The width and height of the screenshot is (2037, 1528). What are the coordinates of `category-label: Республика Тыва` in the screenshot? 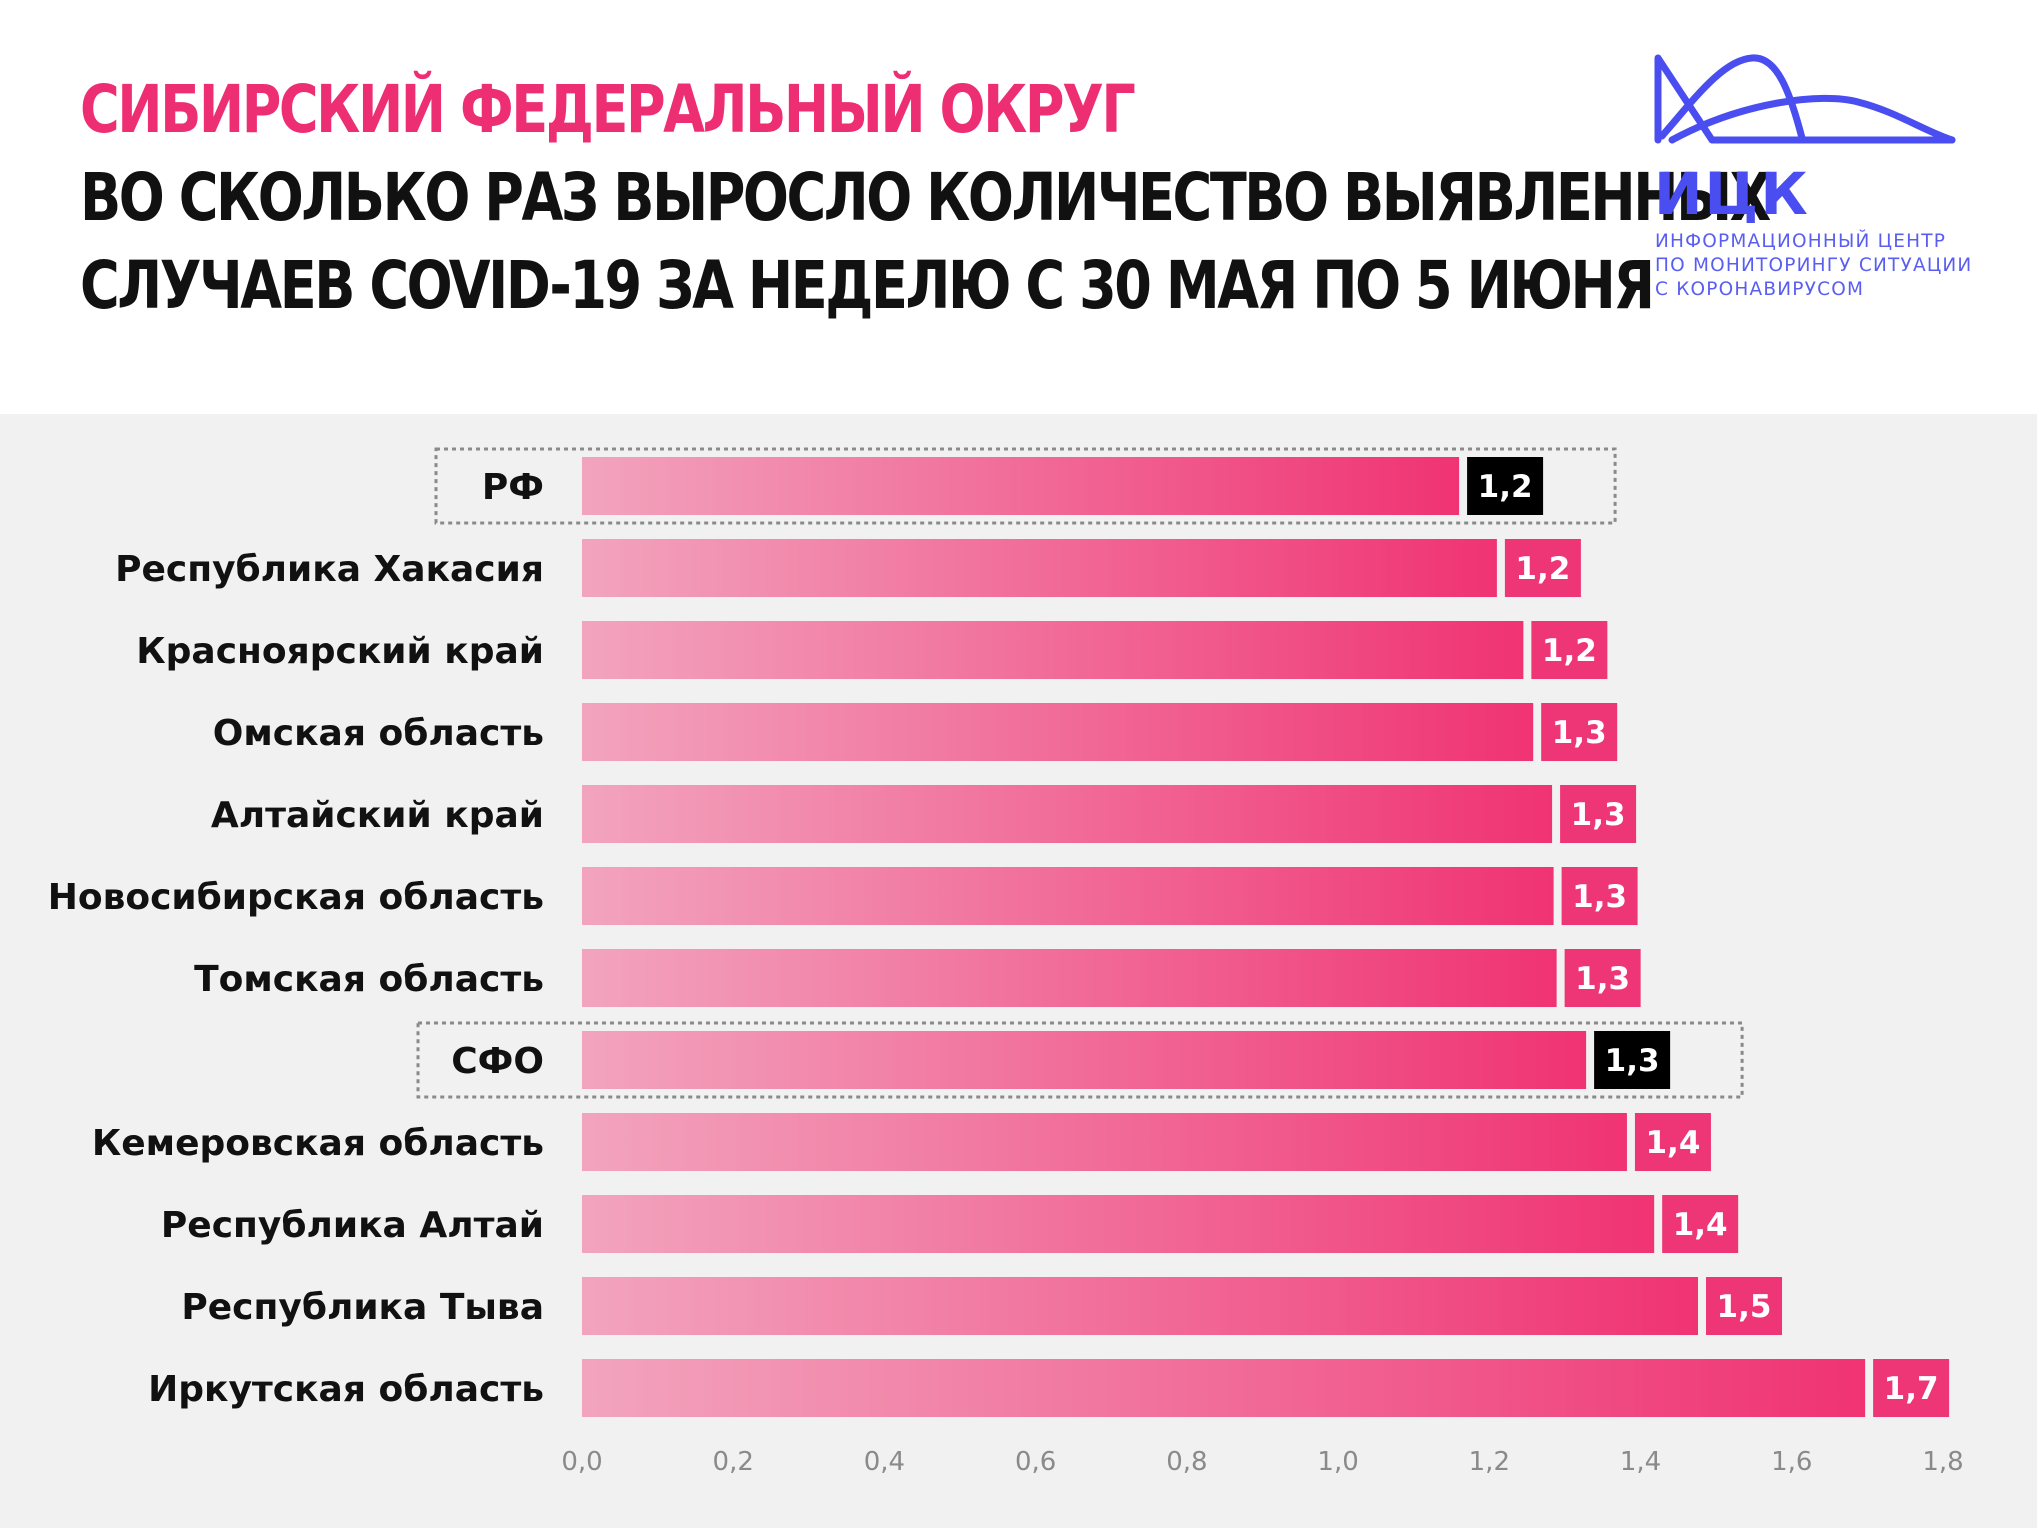 It's located at (362, 1307).